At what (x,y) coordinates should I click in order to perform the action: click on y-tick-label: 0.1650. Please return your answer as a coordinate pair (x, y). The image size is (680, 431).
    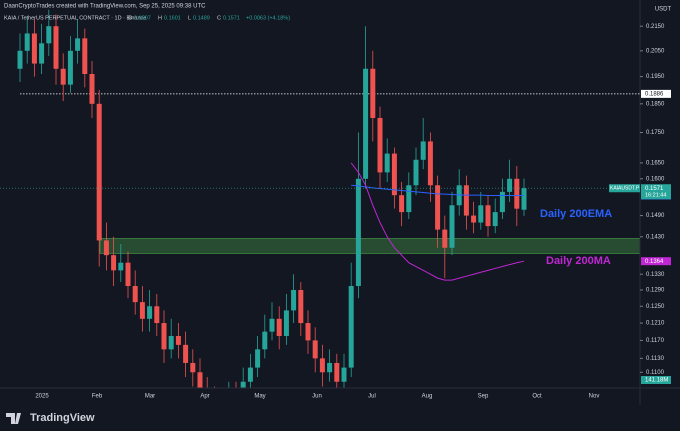
    Looking at the image, I should click on (655, 163).